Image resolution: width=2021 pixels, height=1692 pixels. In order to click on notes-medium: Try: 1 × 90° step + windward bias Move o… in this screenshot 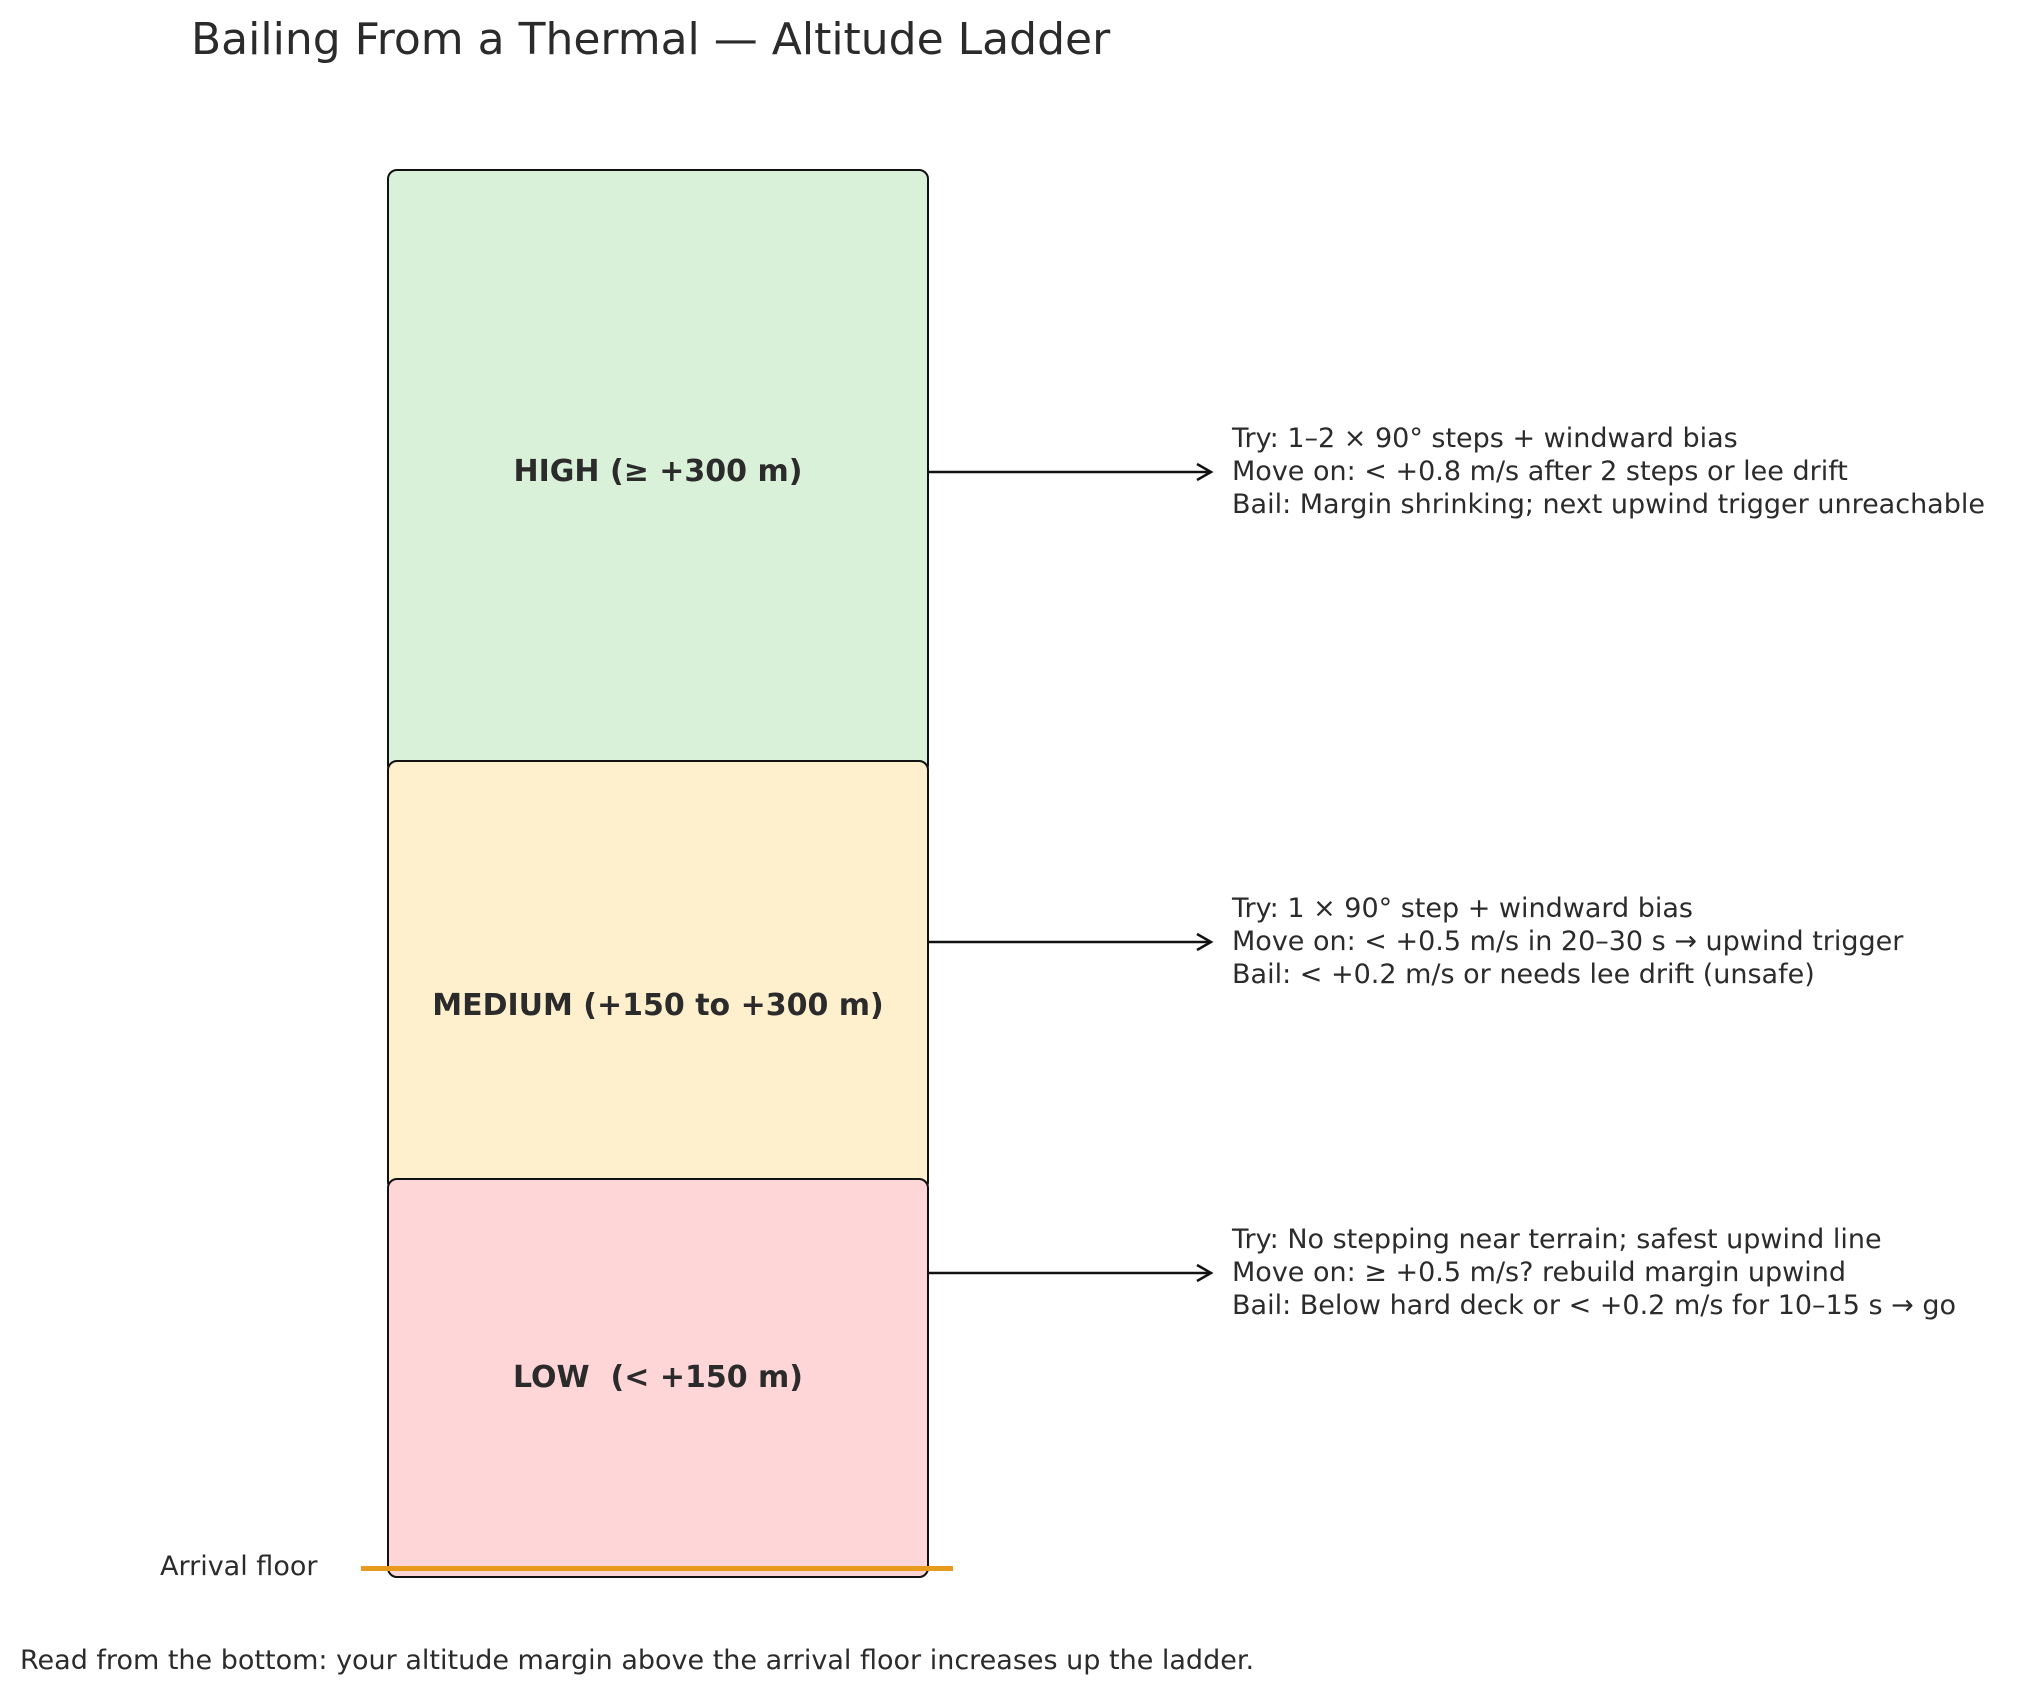, I will do `click(1567, 941)`.